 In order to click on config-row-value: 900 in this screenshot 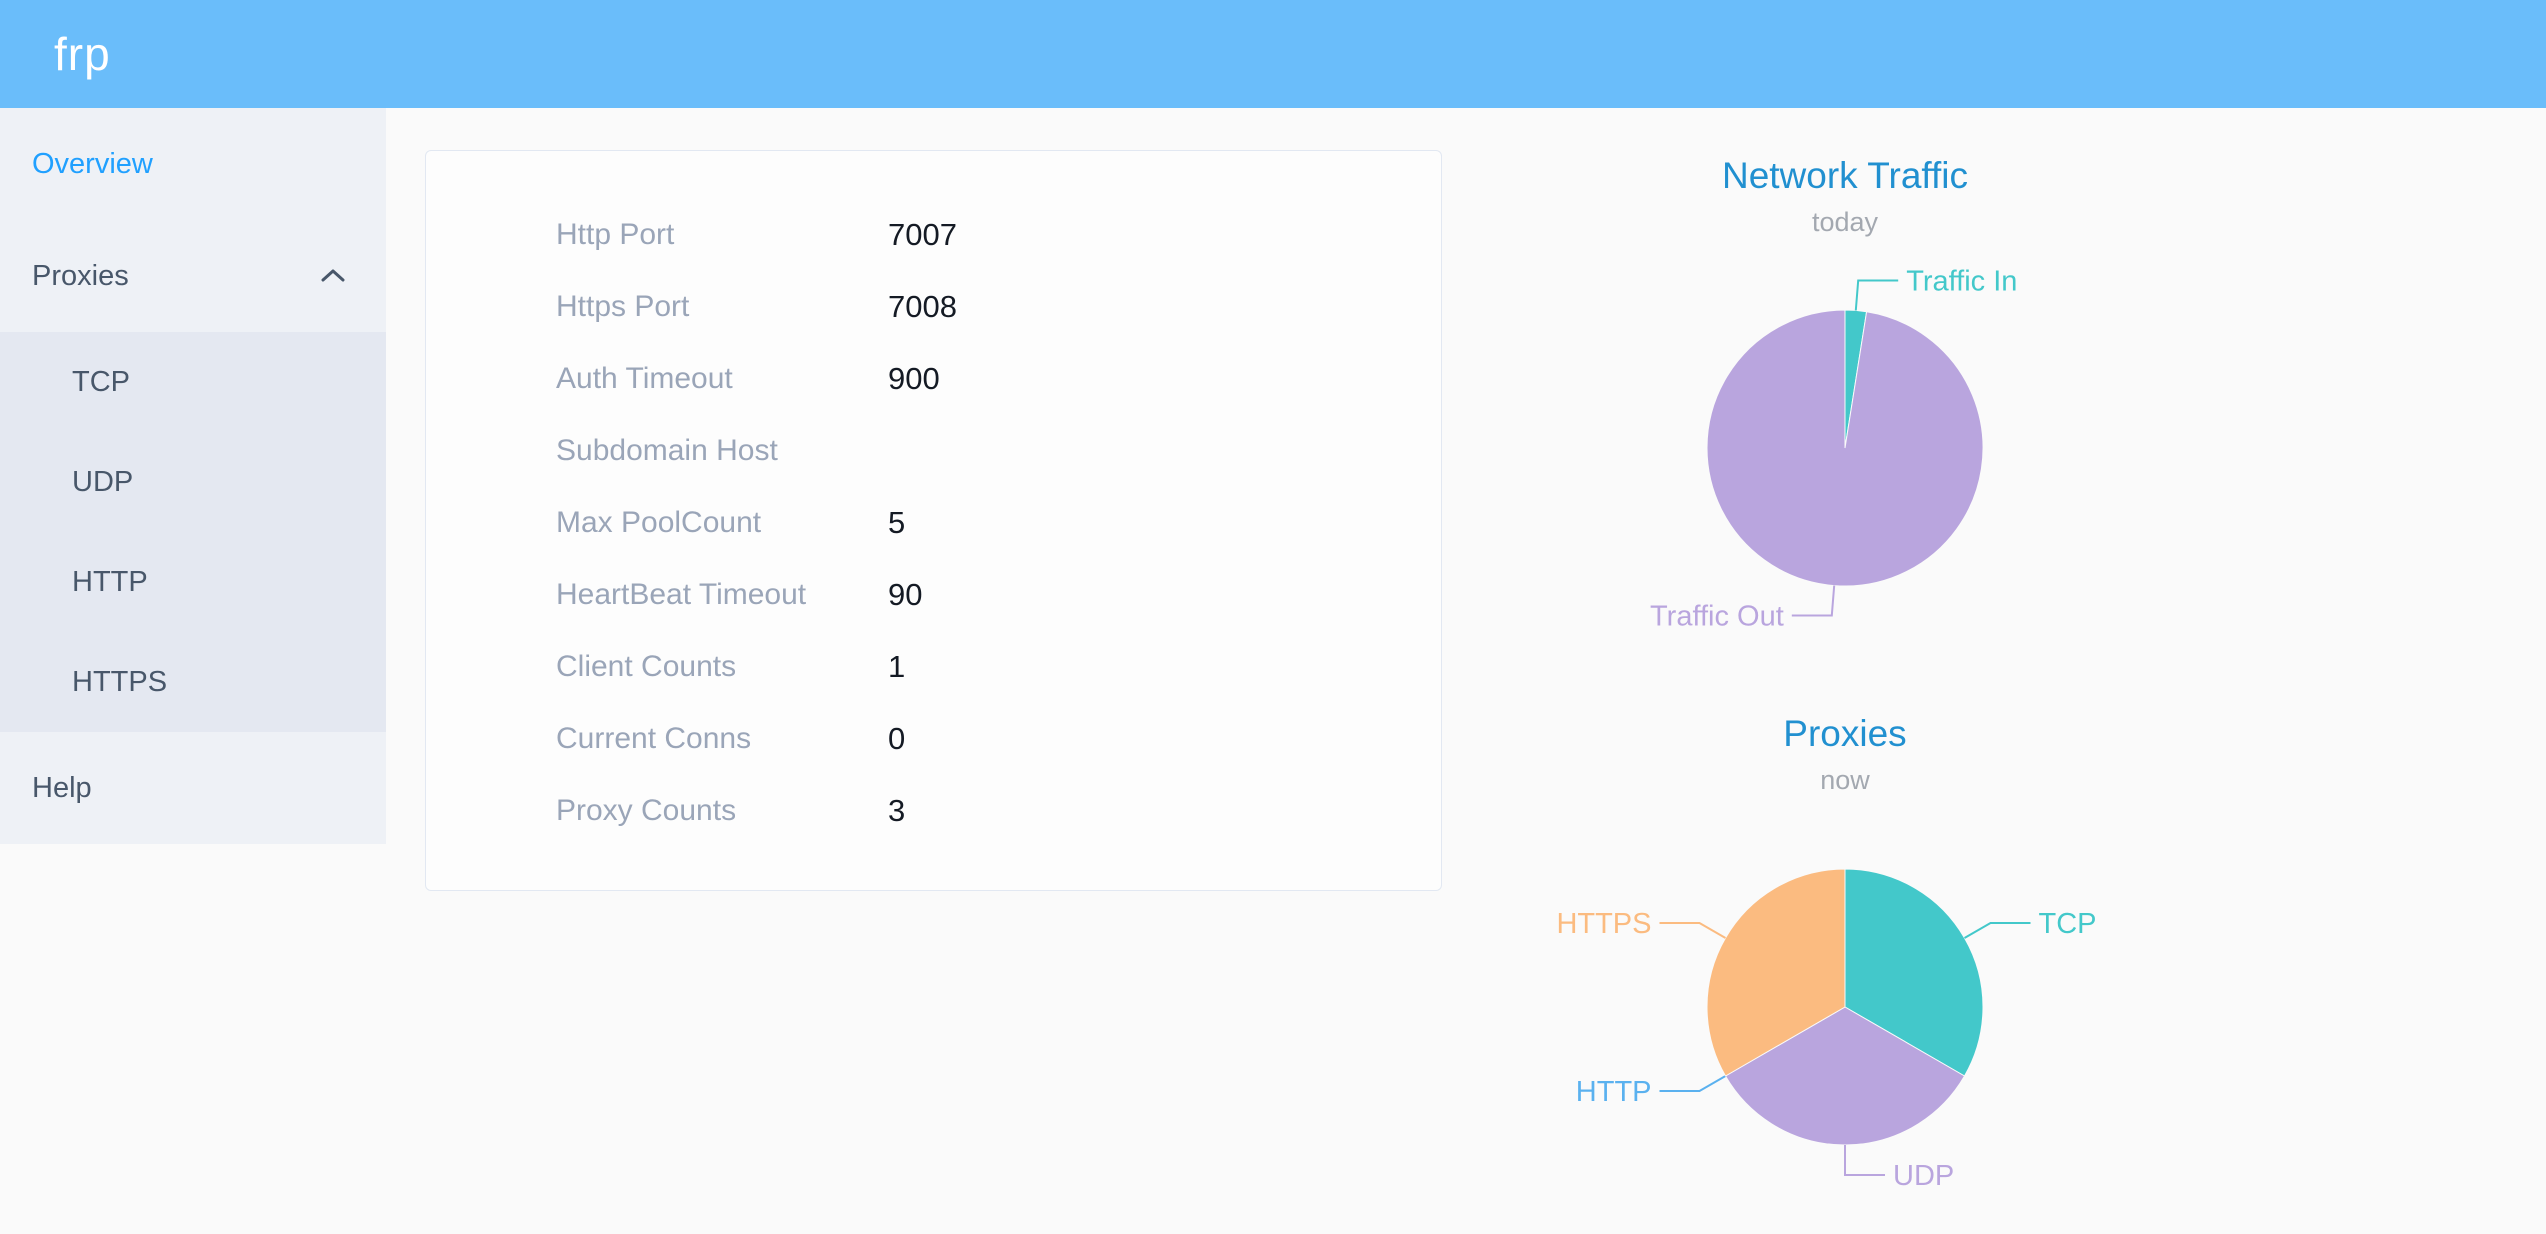, I will do `click(914, 378)`.